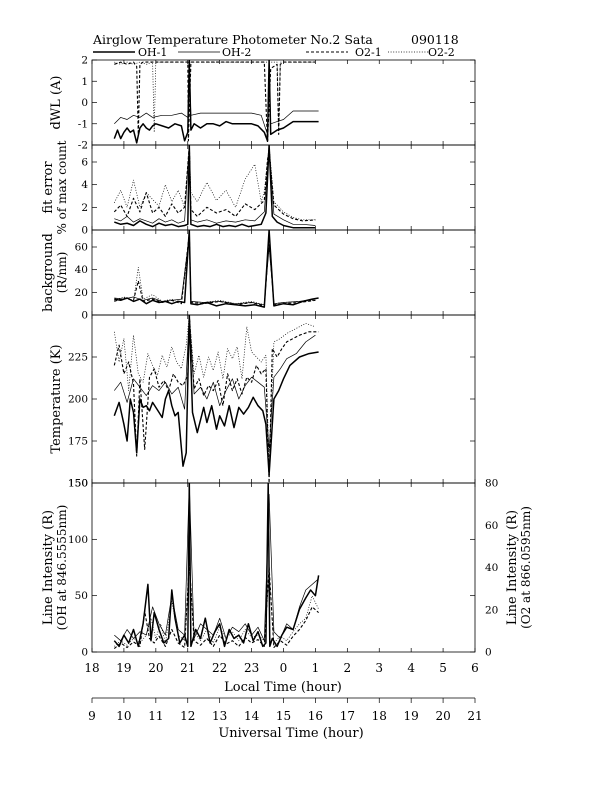  I want to click on x-tick-label-ut: 13, so click(219, 716).